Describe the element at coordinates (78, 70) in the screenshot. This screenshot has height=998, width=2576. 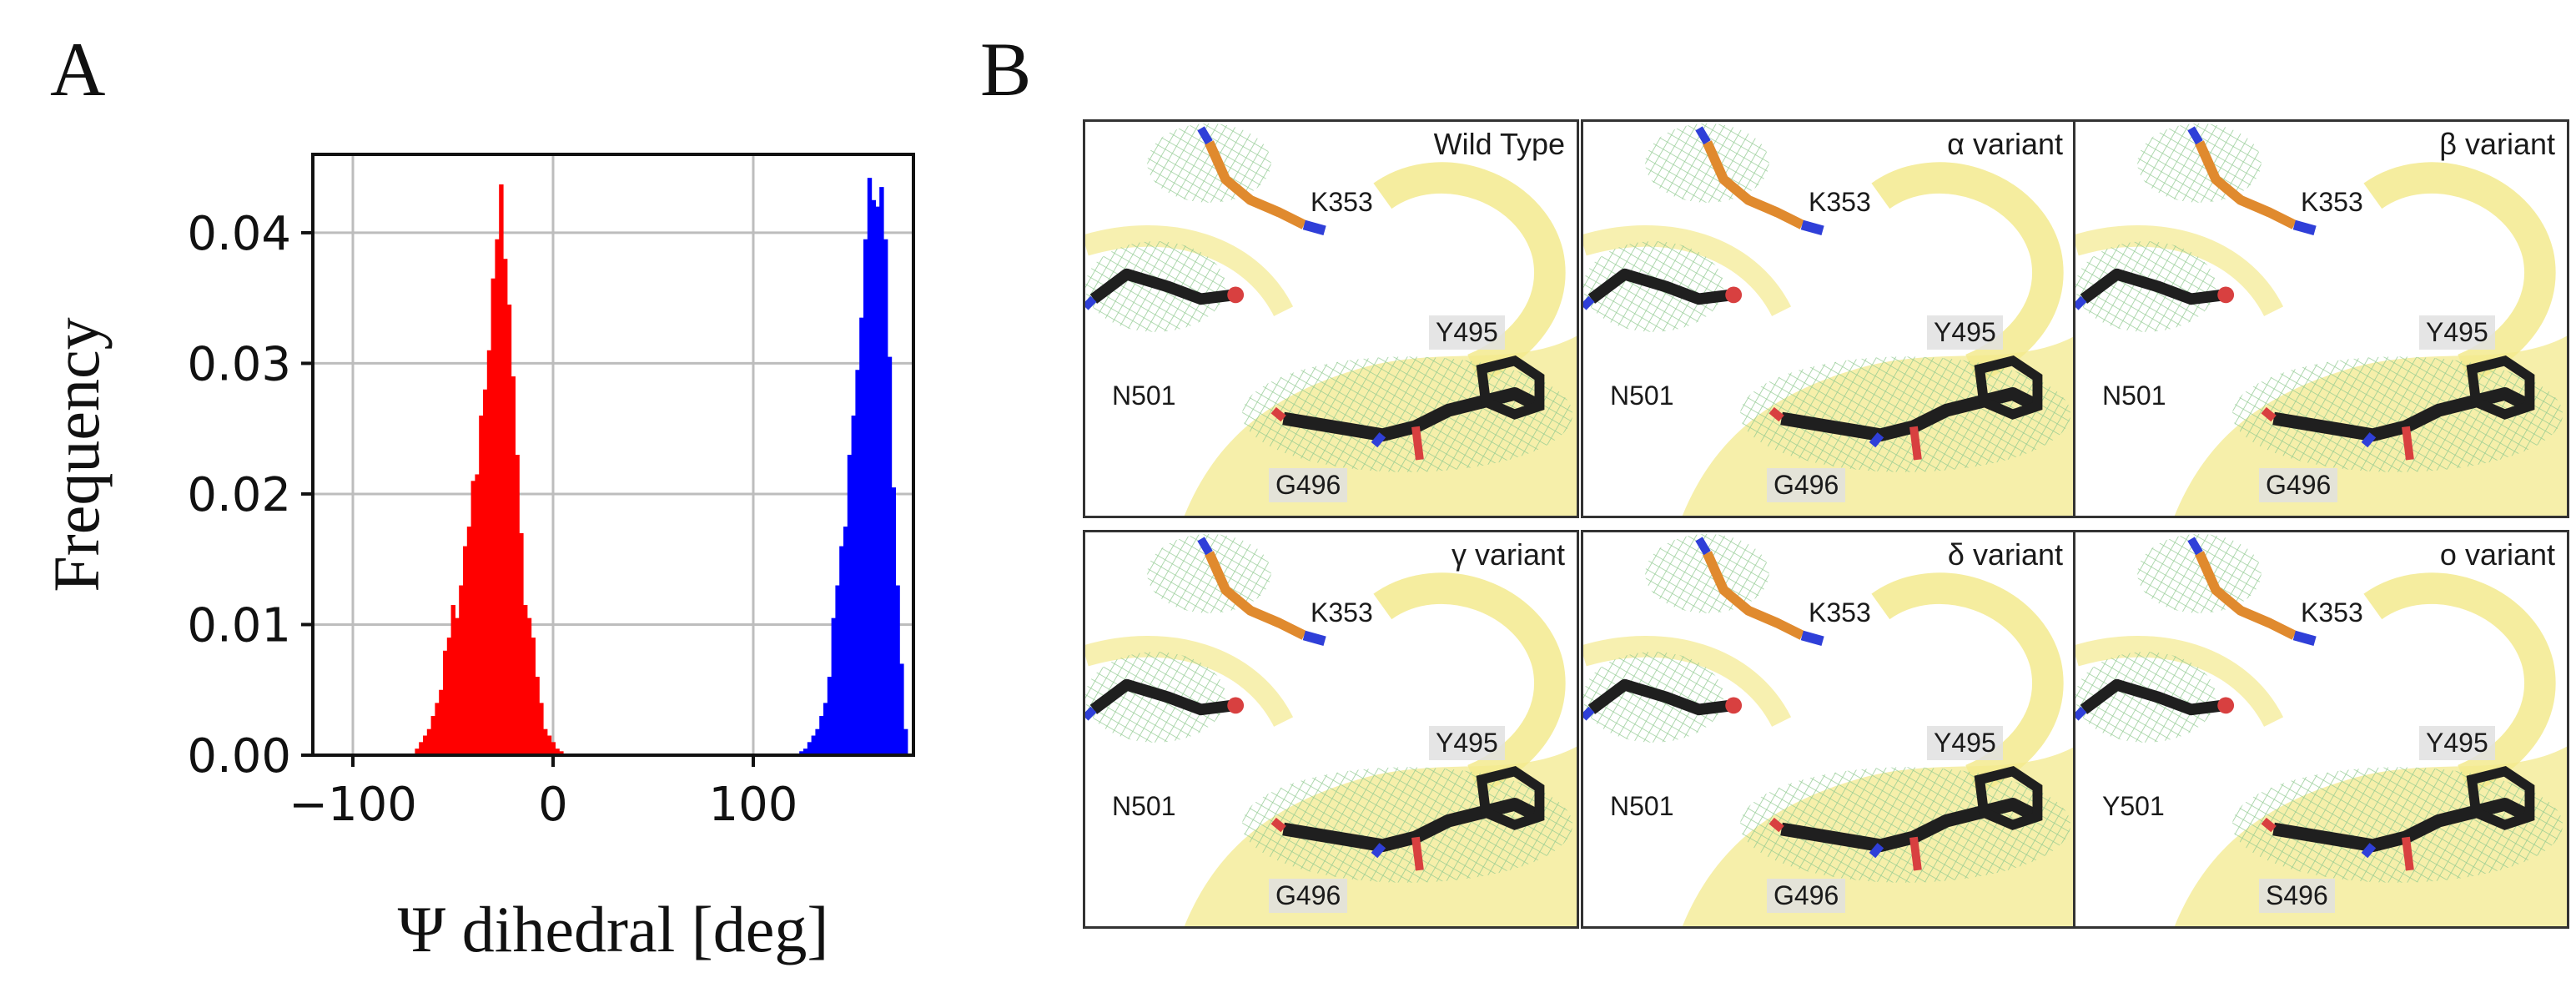
I see `panel-a-letter: A` at that location.